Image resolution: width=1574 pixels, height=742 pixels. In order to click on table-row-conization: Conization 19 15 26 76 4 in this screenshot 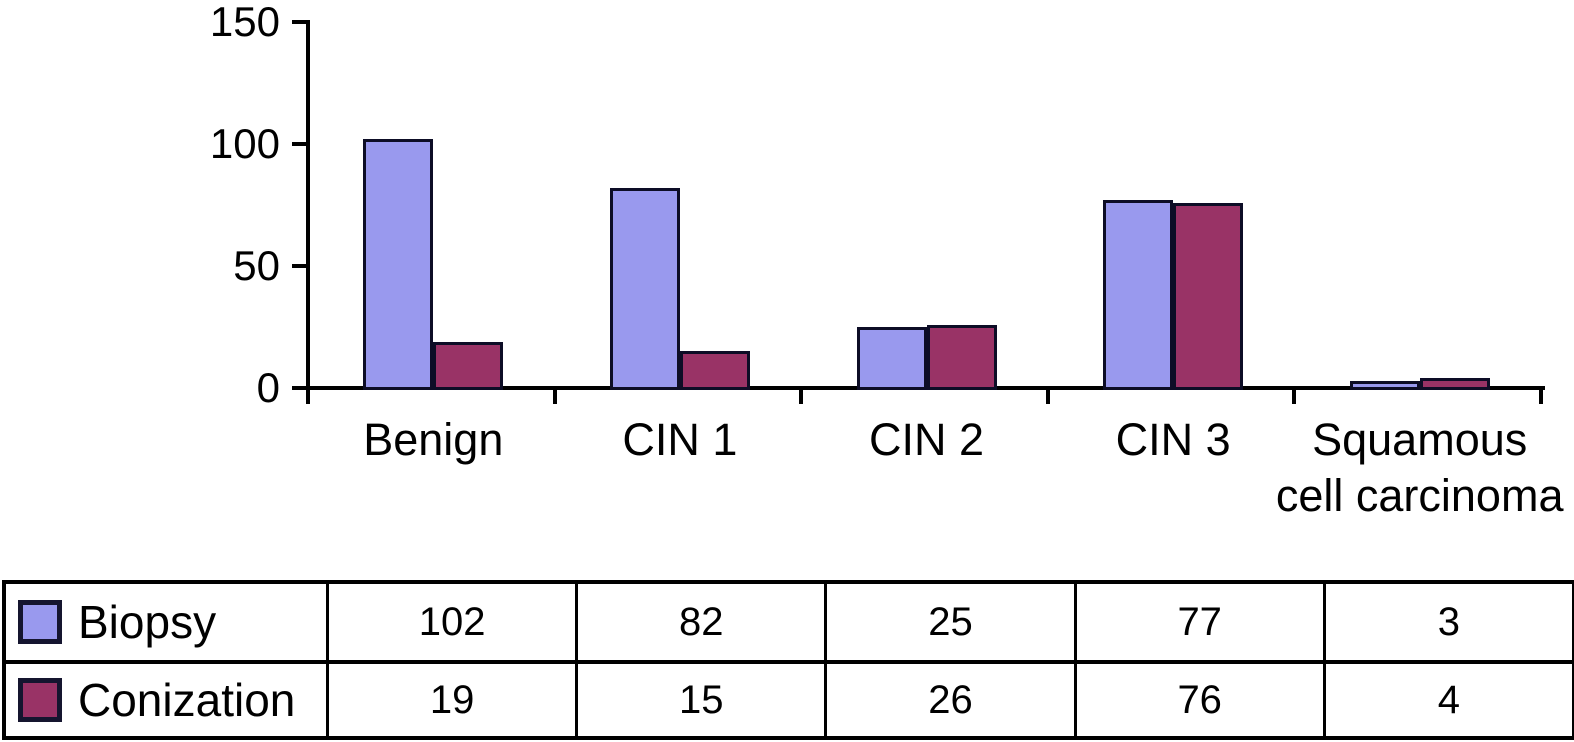, I will do `click(789, 698)`.